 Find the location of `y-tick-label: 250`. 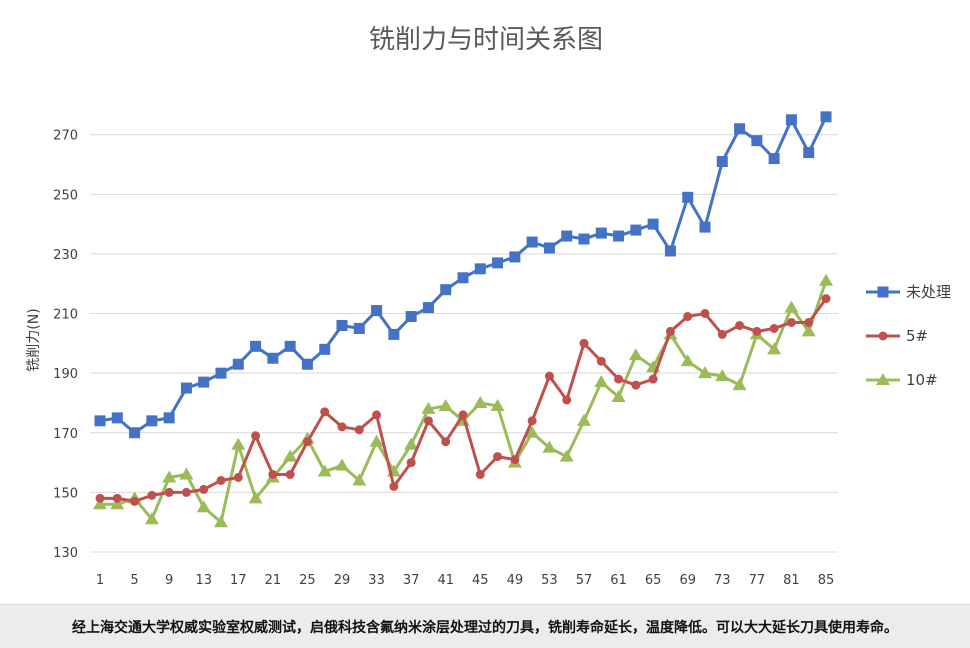

y-tick-label: 250 is located at coordinates (65, 195).